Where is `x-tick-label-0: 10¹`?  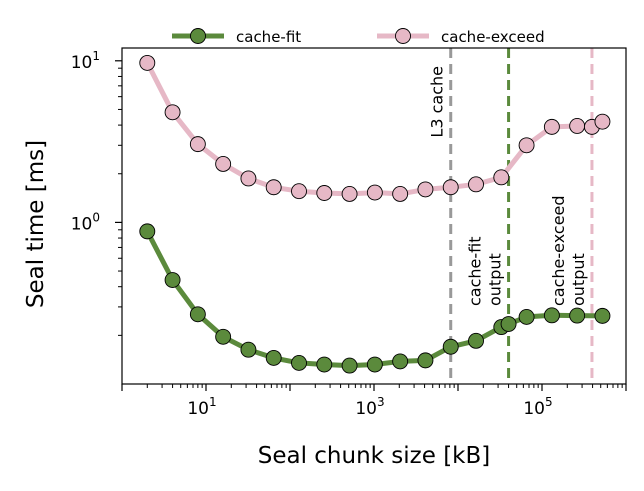 x-tick-label-0: 10¹ is located at coordinates (201, 407).